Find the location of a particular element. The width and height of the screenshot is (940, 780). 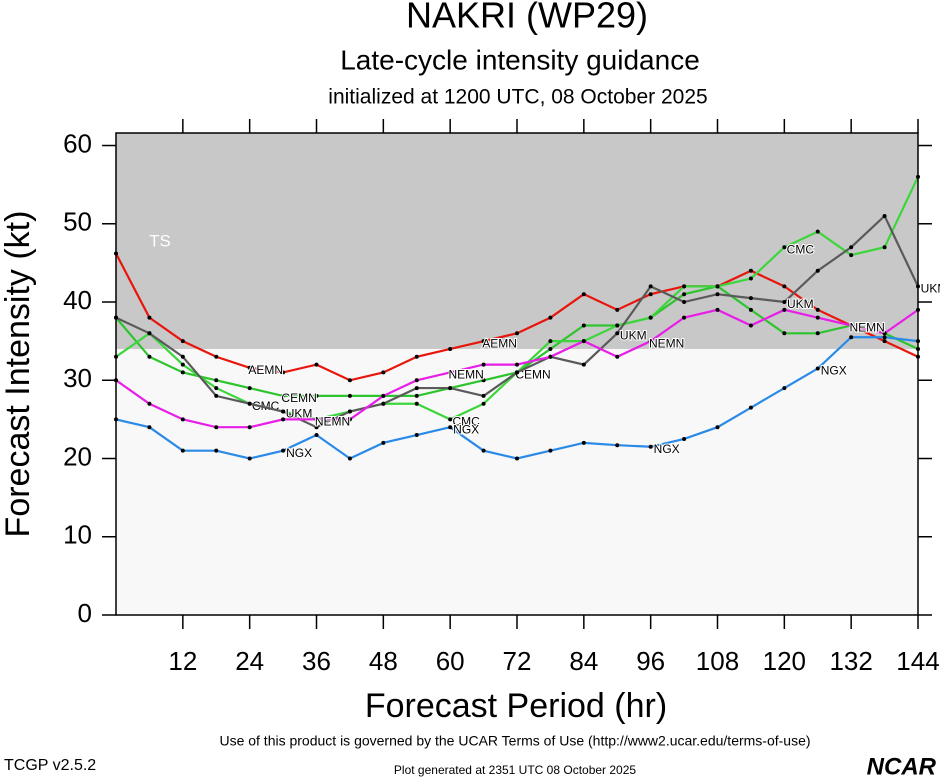

x-tick-label: 108 is located at coordinates (717, 661).